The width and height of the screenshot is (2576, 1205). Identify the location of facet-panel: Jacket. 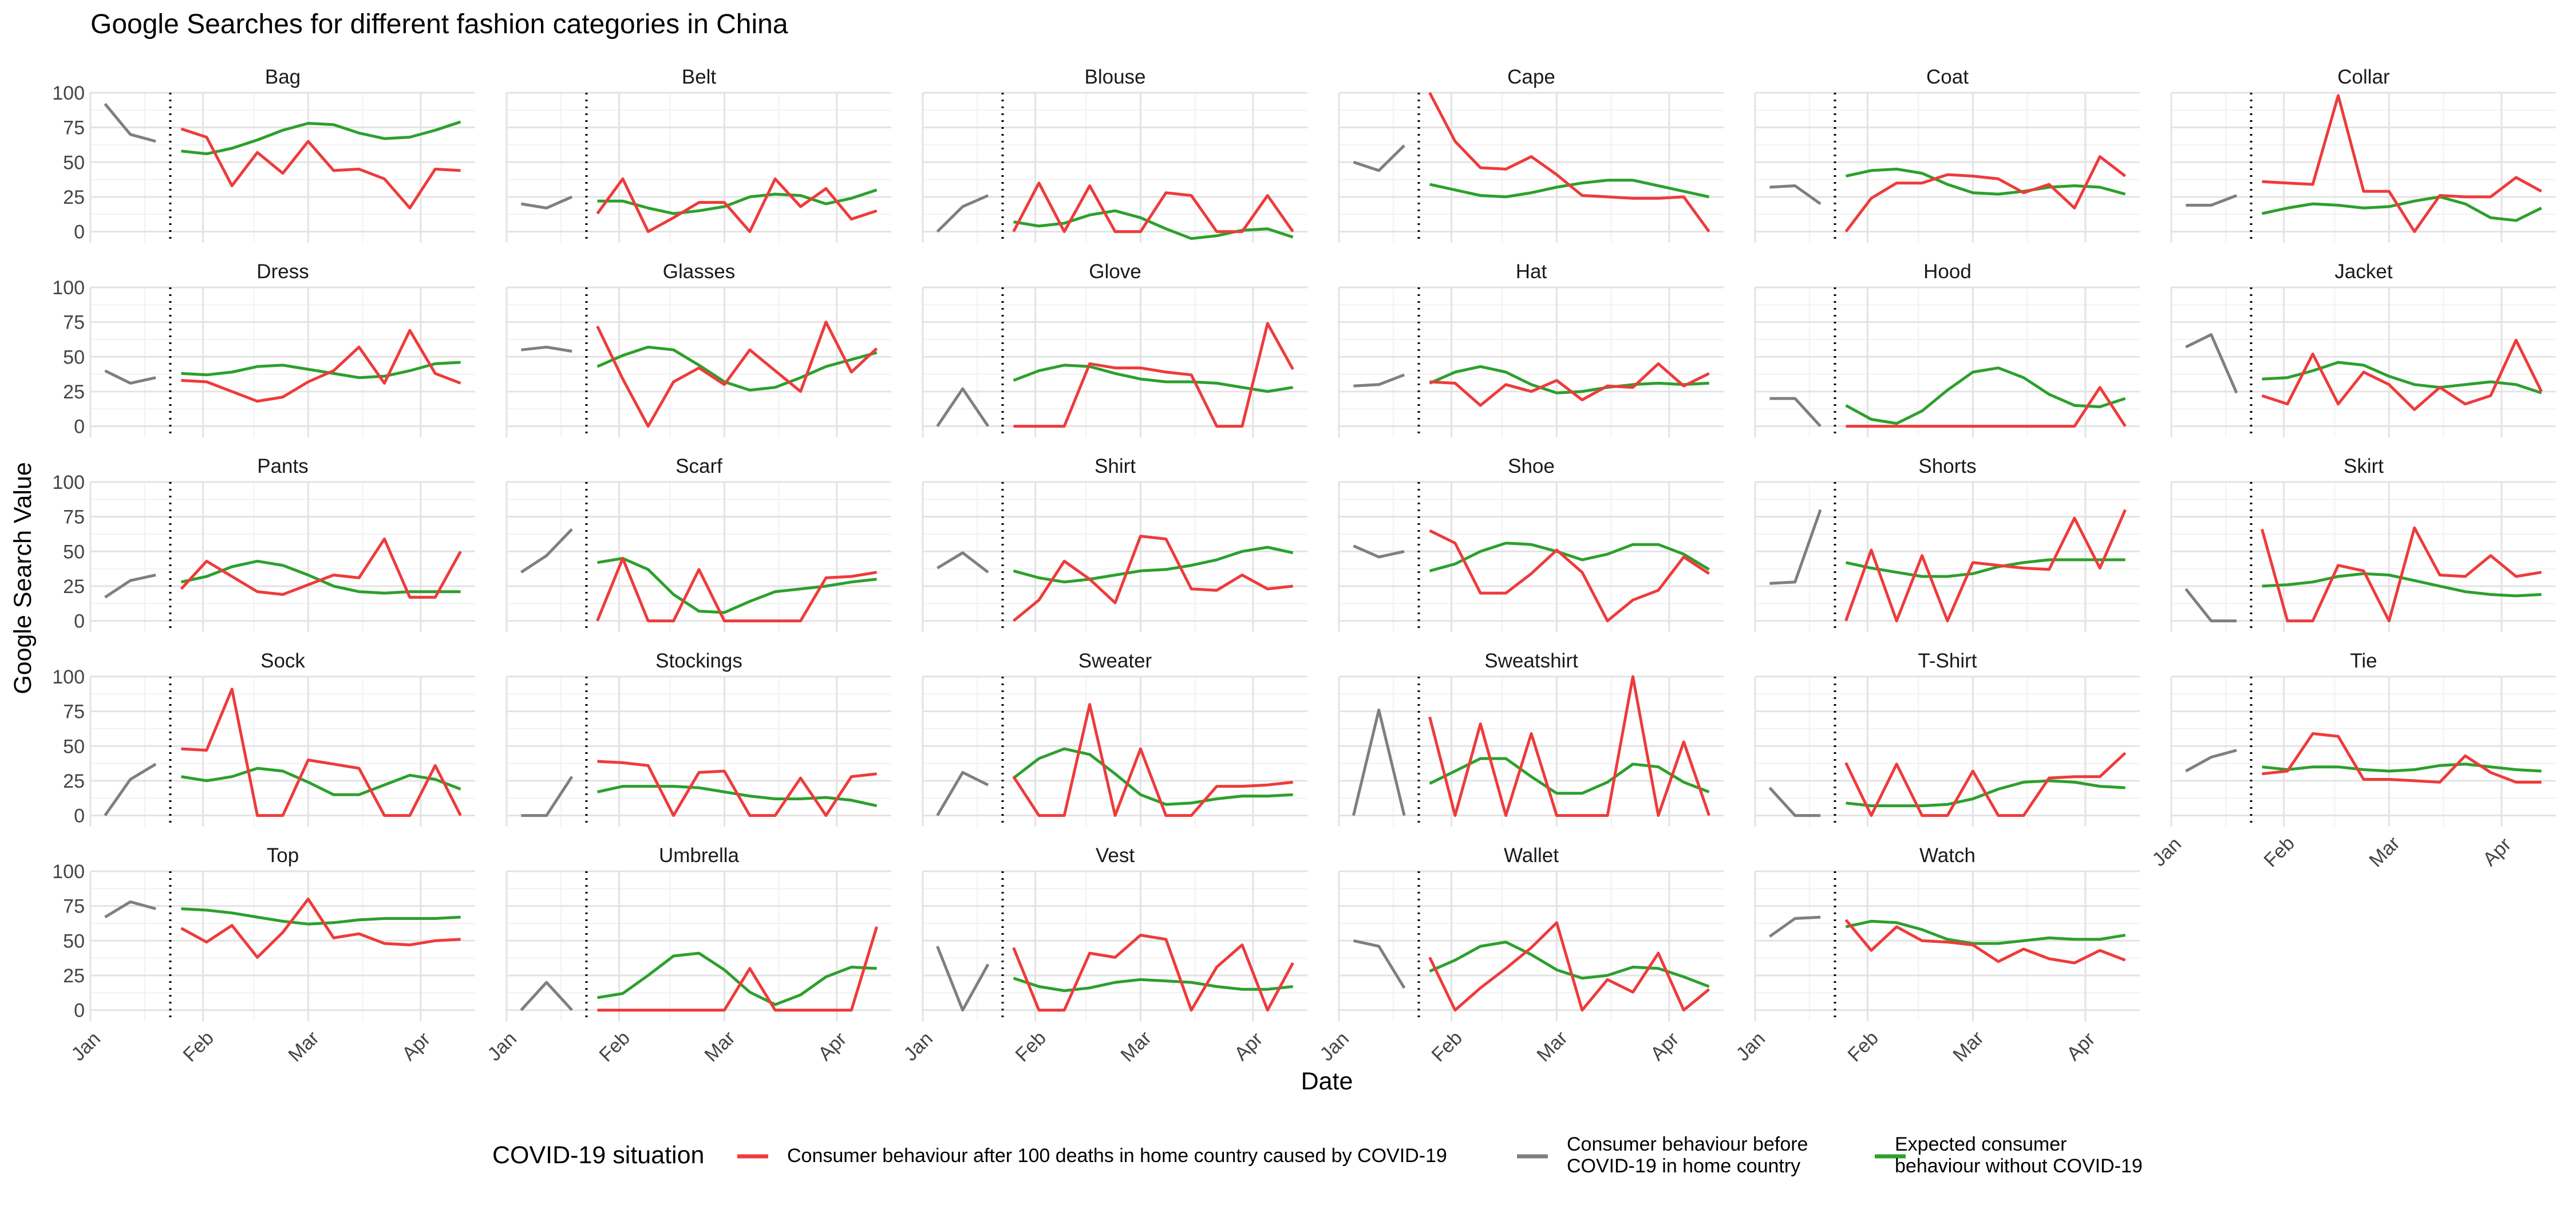
(2363, 348).